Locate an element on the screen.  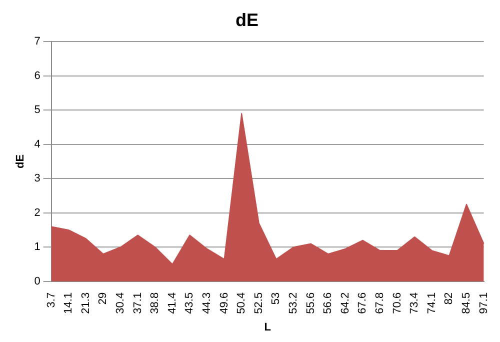
x-tick-label: 14.1 is located at coordinates (68, 303).